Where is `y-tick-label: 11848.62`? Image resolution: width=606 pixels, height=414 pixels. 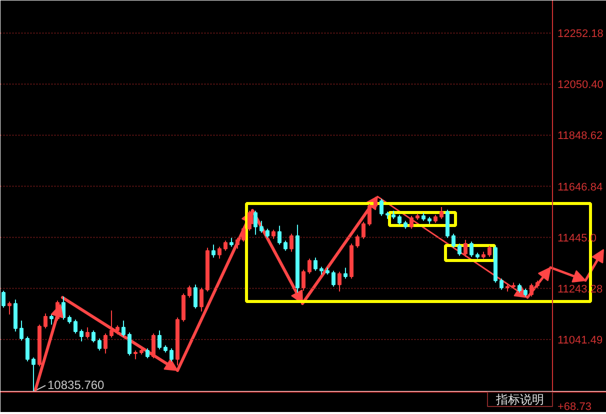 y-tick-label: 11848.62 is located at coordinates (580, 136).